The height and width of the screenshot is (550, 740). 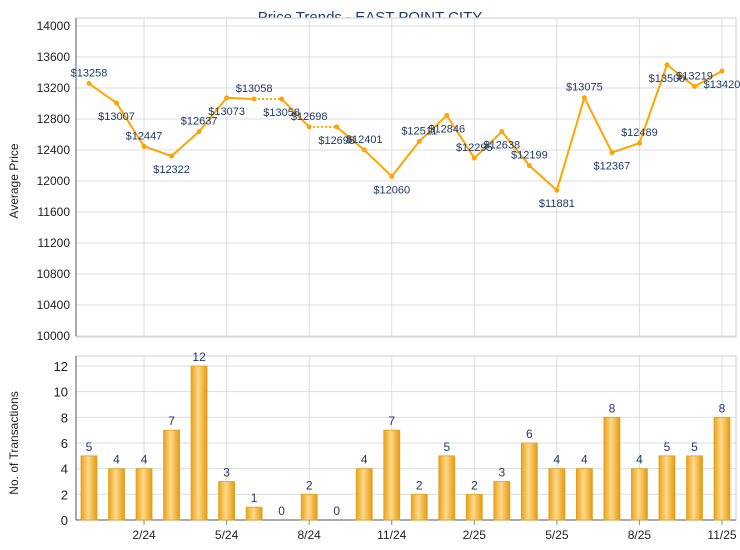 I want to click on price-data-label: $12060, so click(x=391, y=190).